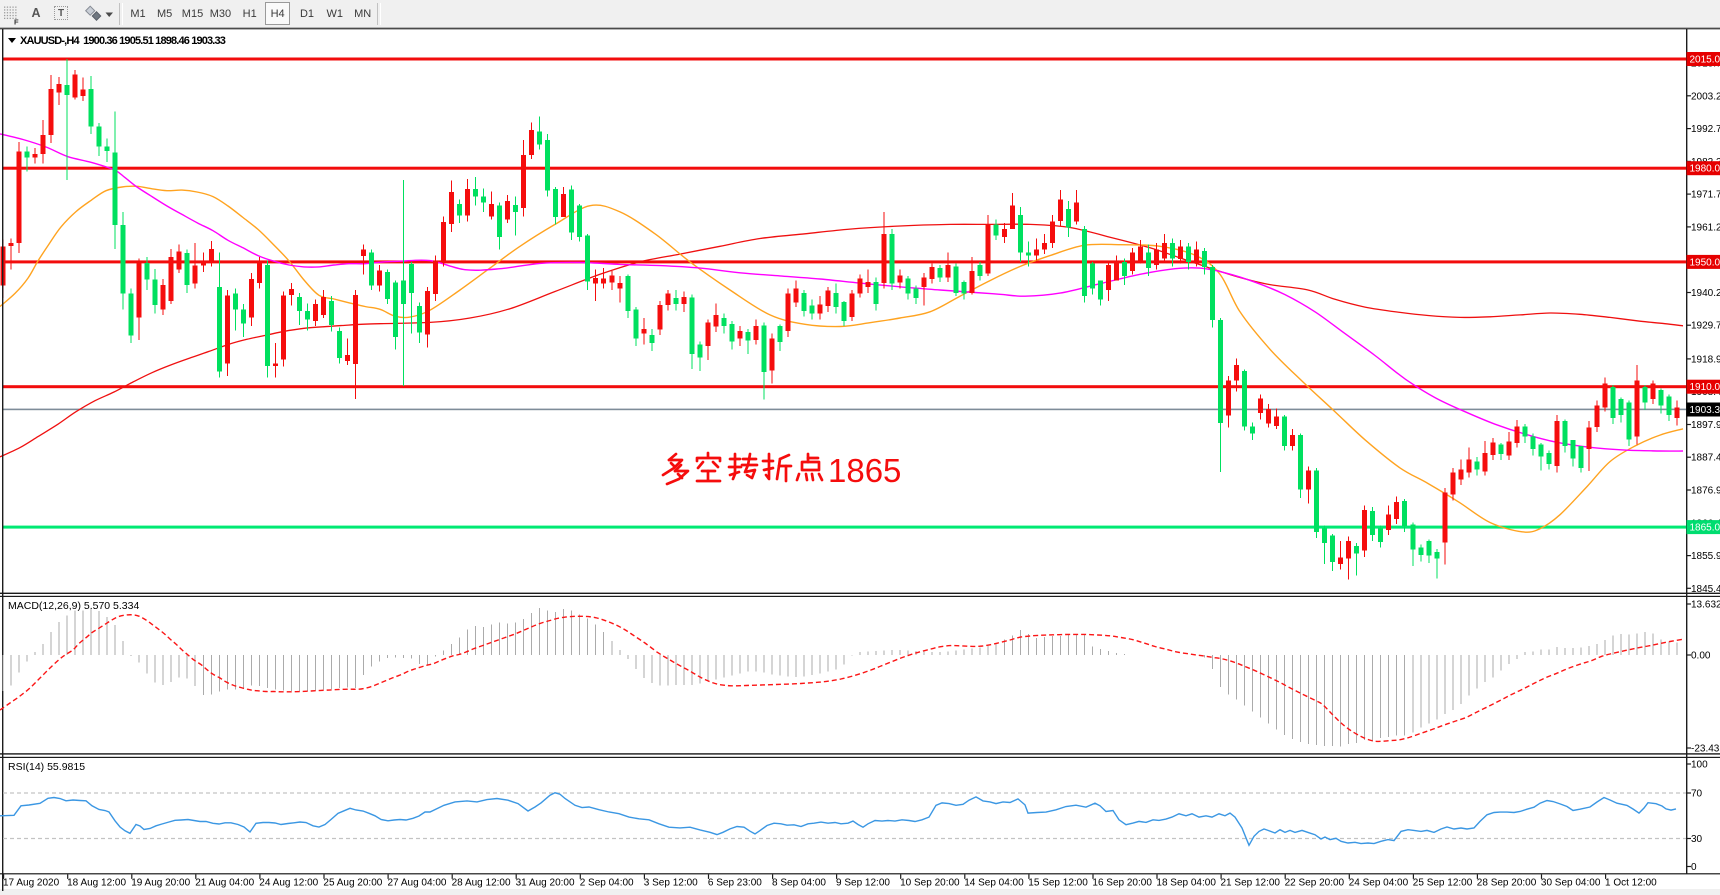  I want to click on svg-text: 2003.20, so click(1705, 96).